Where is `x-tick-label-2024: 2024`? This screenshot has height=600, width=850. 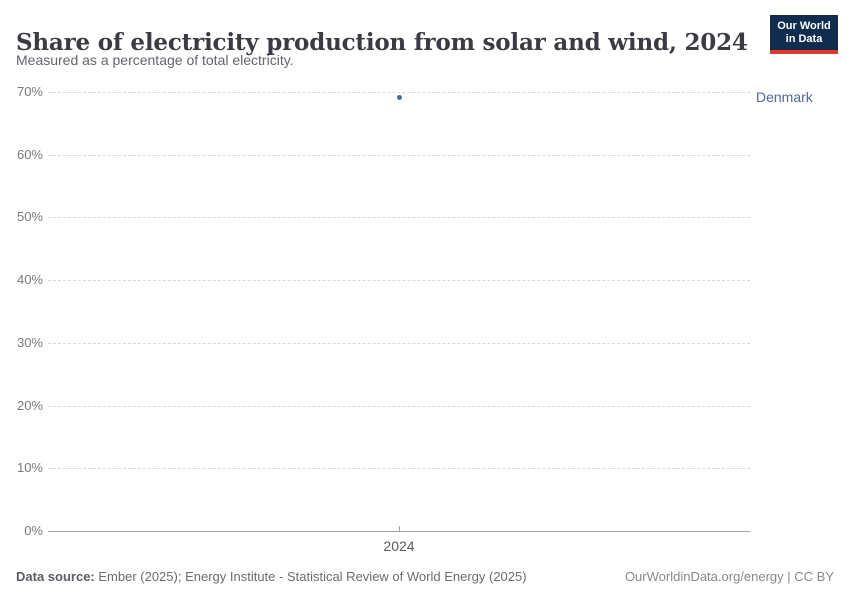 x-tick-label-2024: 2024 is located at coordinates (399, 546).